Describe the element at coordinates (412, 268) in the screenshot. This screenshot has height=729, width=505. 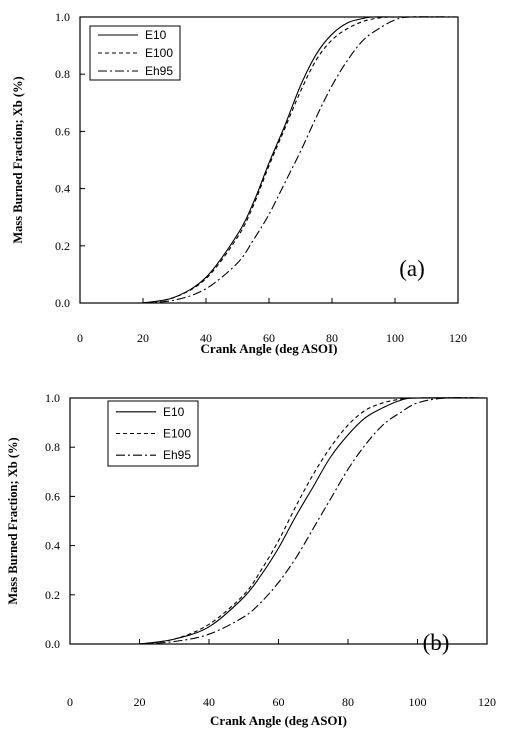
I see `panel-label: (a)` at that location.